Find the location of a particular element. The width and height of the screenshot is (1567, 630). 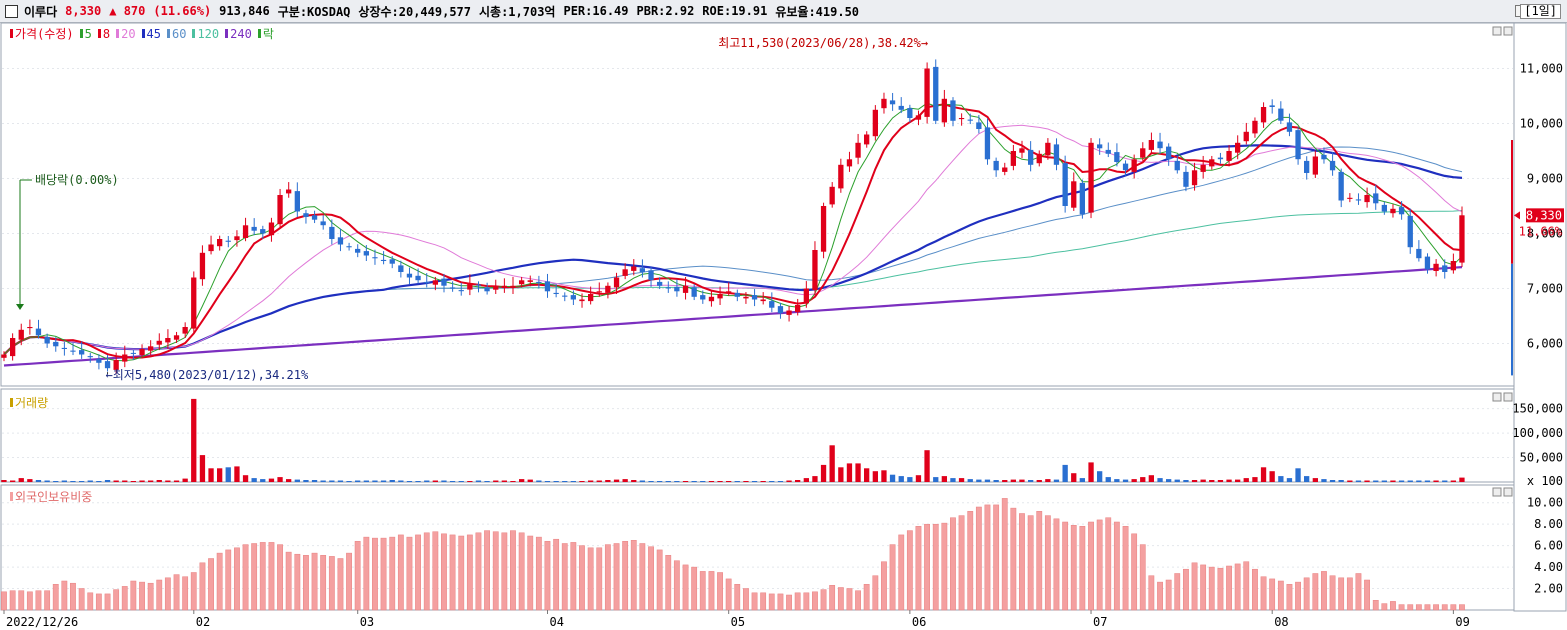

price-legend-label: 가격(수정) is located at coordinates (44, 34).